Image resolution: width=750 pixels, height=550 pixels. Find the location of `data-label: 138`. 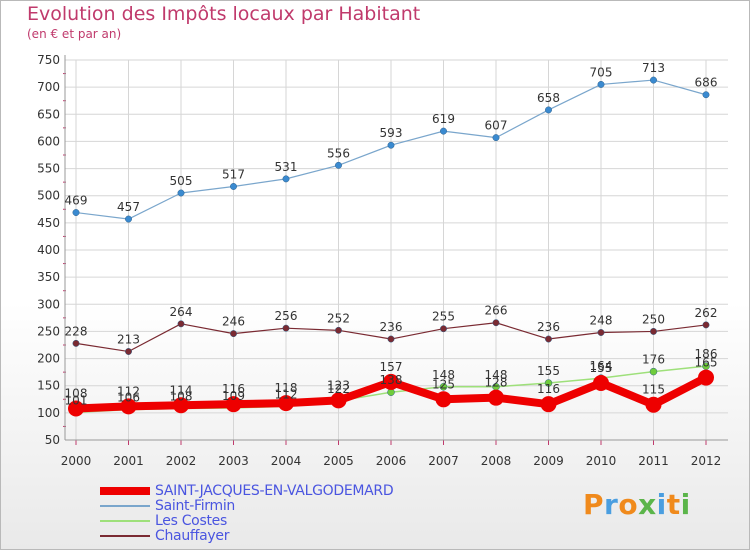

data-label: 138 is located at coordinates (391, 380).